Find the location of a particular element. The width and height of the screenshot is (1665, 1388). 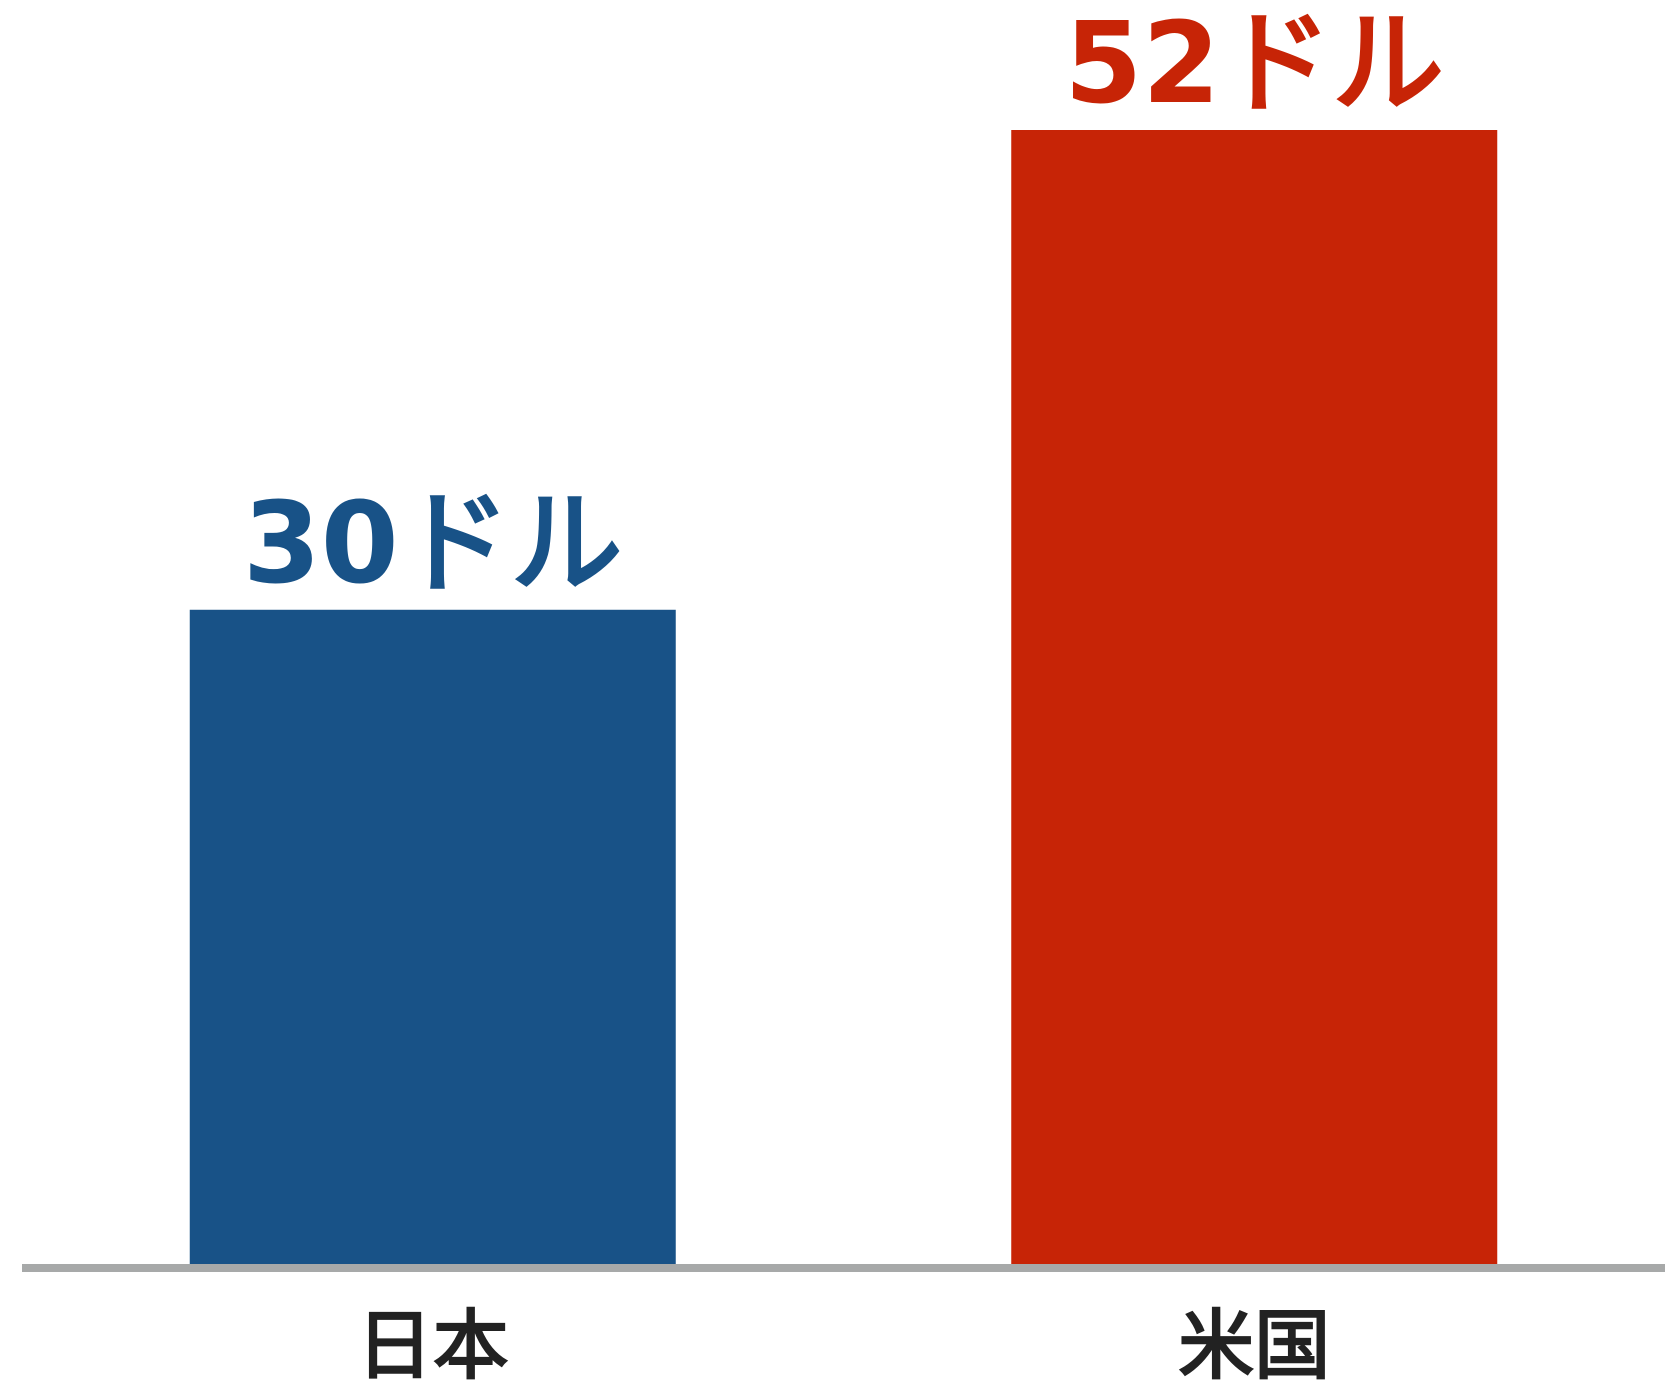

category-label-1: 米国 is located at coordinates (1254, 1344).